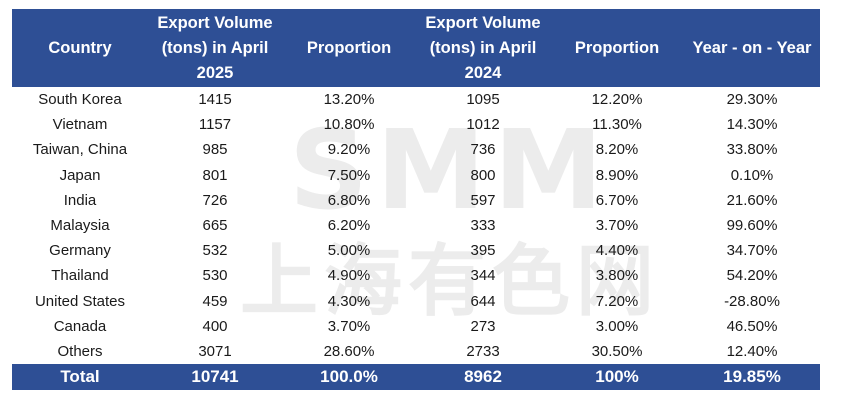  I want to click on cell-country: Japan, so click(80, 175).